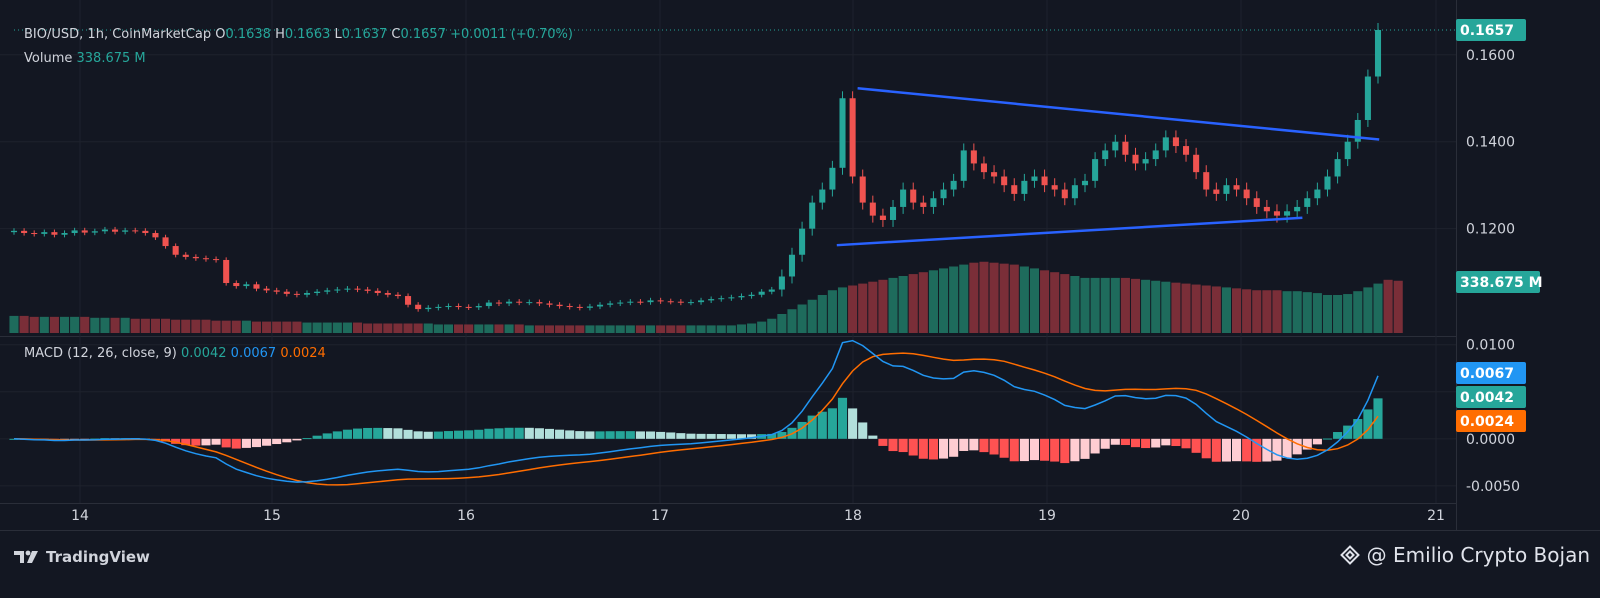 The width and height of the screenshot is (1600, 598). I want to click on symbol-label: BIO/USD, so click(52, 34).